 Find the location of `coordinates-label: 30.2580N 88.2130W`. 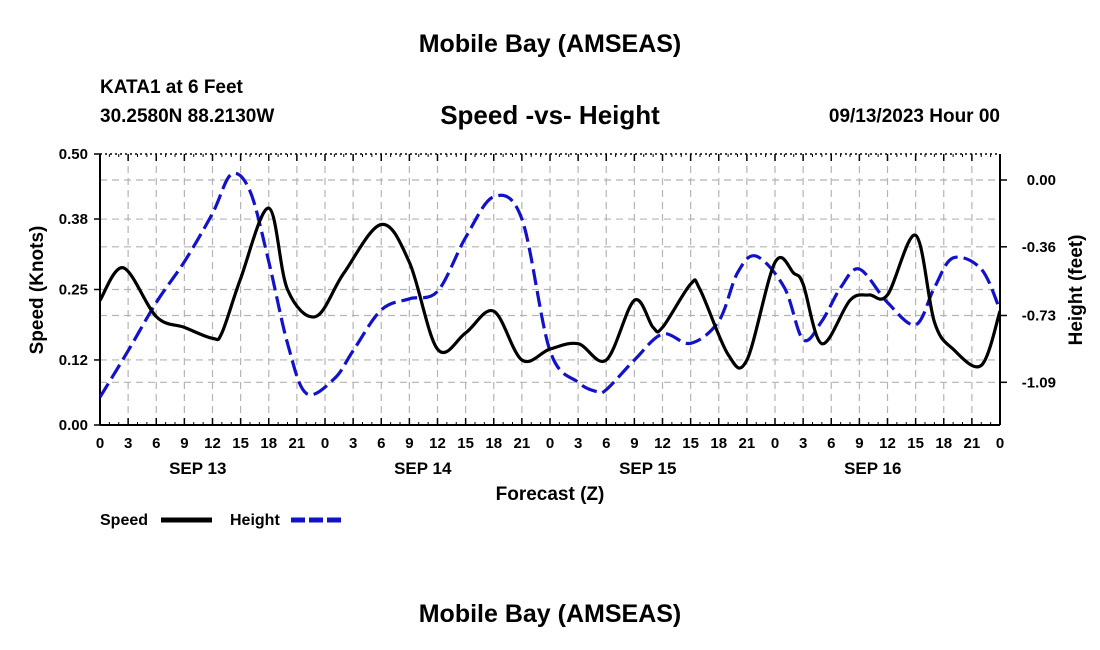

coordinates-label: 30.2580N 88.2130W is located at coordinates (187, 116).